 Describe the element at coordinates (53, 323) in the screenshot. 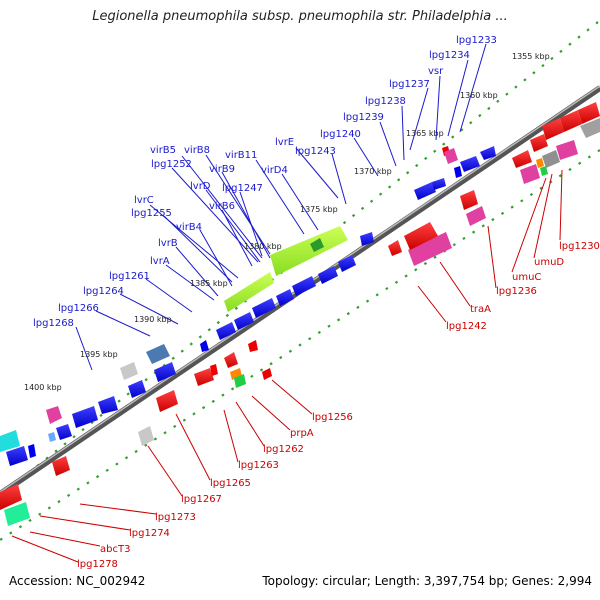

I see `gene-label: lpg1268` at that location.